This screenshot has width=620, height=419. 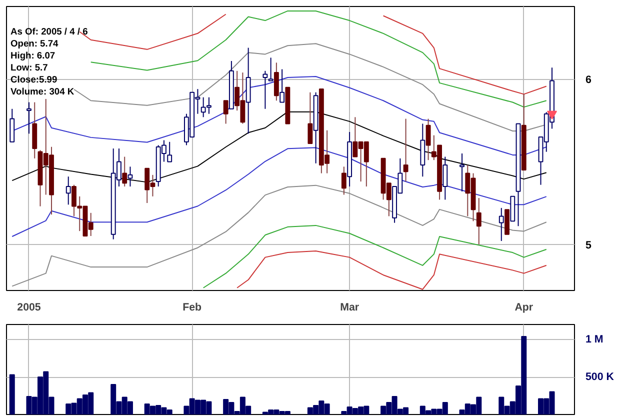 What do you see at coordinates (35, 43) in the screenshot?
I see `annotation: Open: 5.74` at bounding box center [35, 43].